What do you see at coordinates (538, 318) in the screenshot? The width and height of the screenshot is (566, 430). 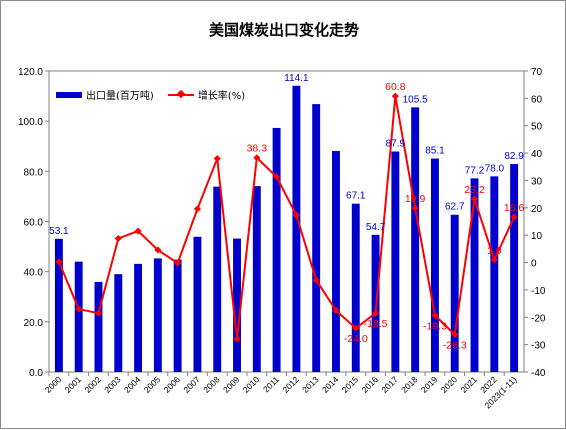 I see `y-right-tick-label: -20` at bounding box center [538, 318].